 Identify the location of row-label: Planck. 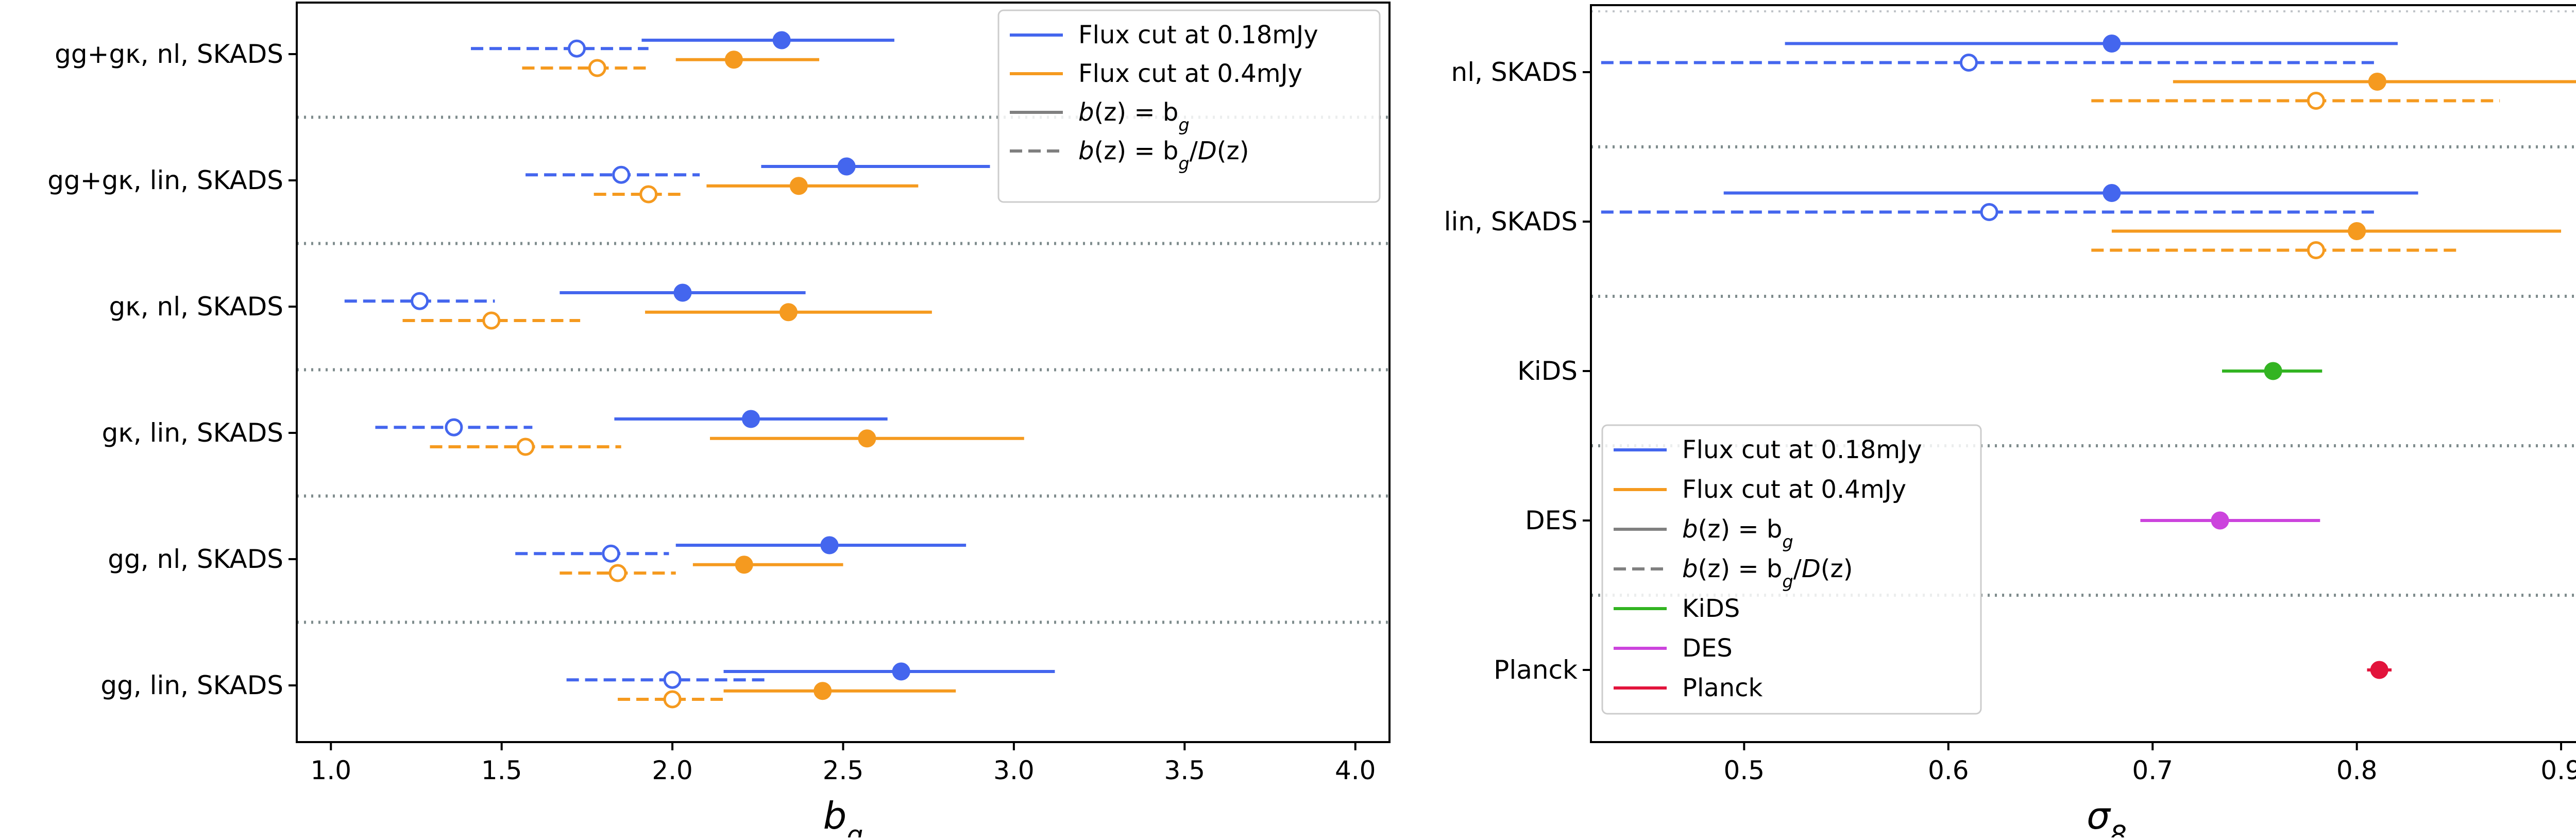
(1536, 670).